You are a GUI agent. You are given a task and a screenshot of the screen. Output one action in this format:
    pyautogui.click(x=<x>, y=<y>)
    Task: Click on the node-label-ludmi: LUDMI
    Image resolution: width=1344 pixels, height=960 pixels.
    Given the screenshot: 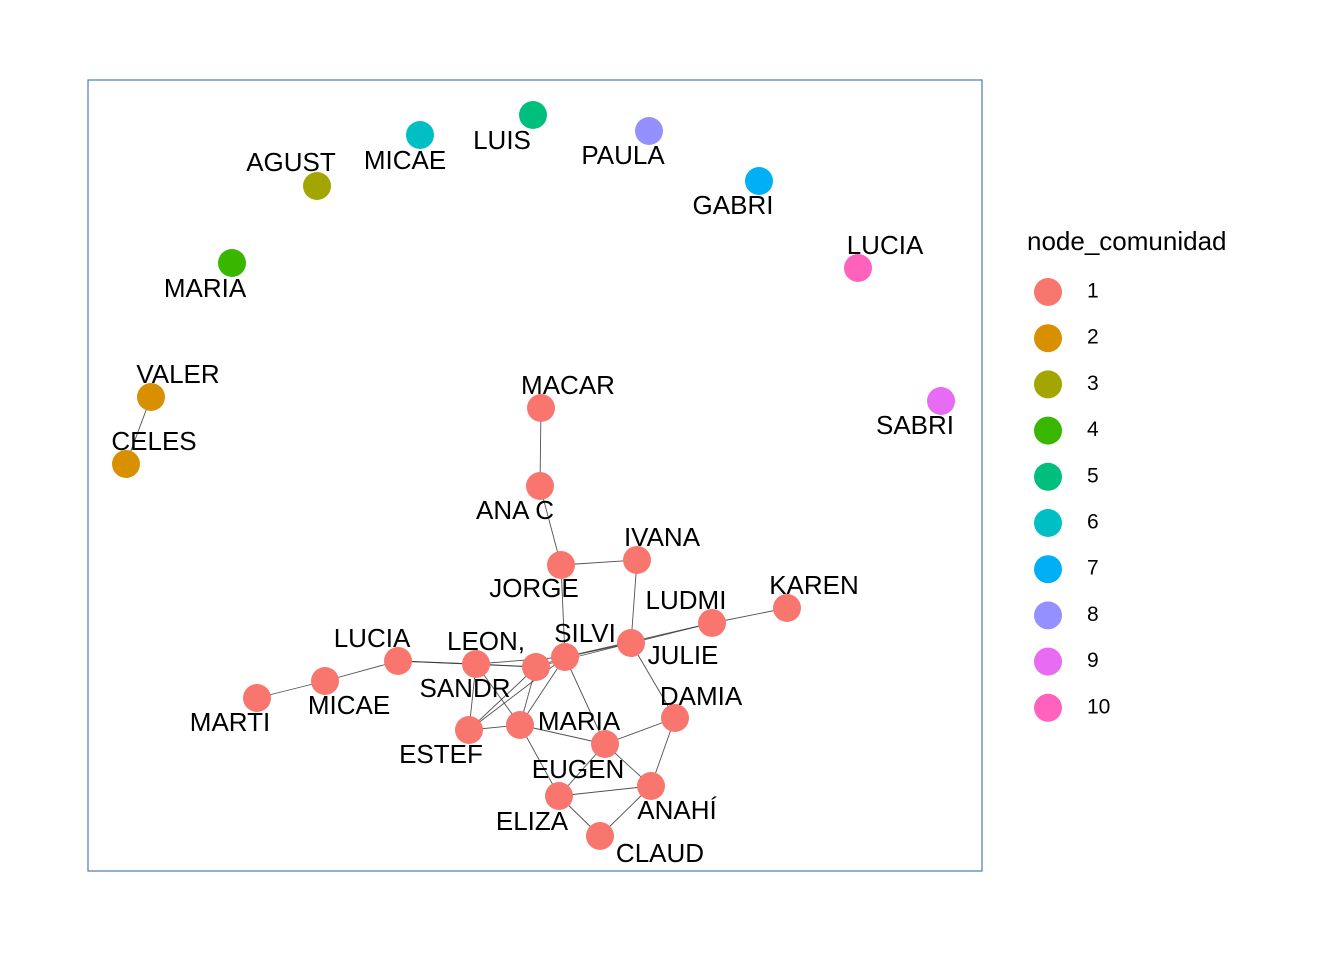 What is the action you would take?
    pyautogui.click(x=686, y=600)
    